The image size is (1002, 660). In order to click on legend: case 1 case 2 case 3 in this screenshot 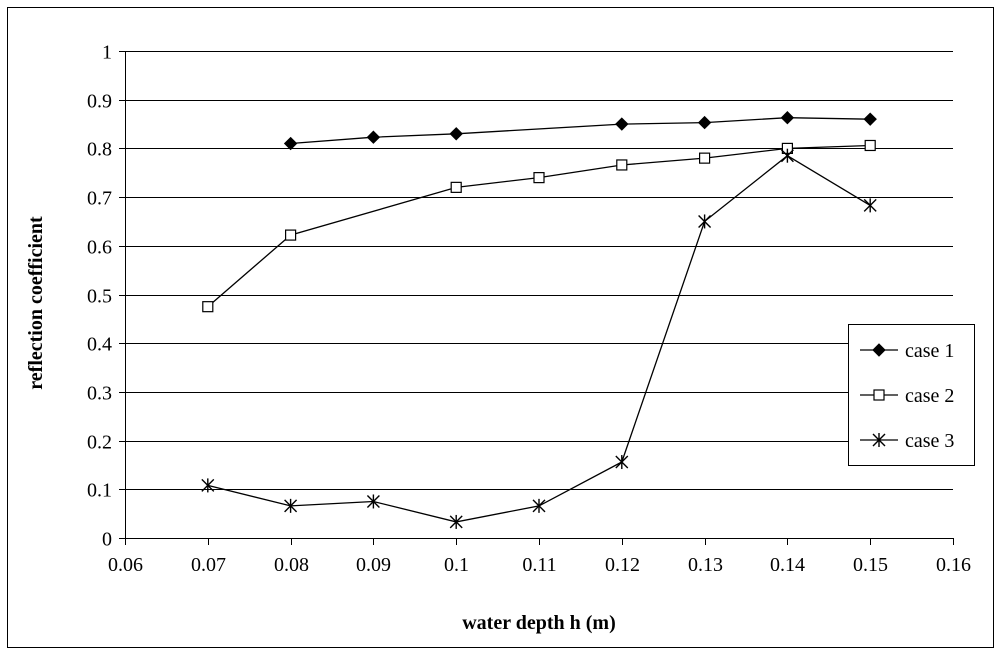, I will do `click(911, 395)`.